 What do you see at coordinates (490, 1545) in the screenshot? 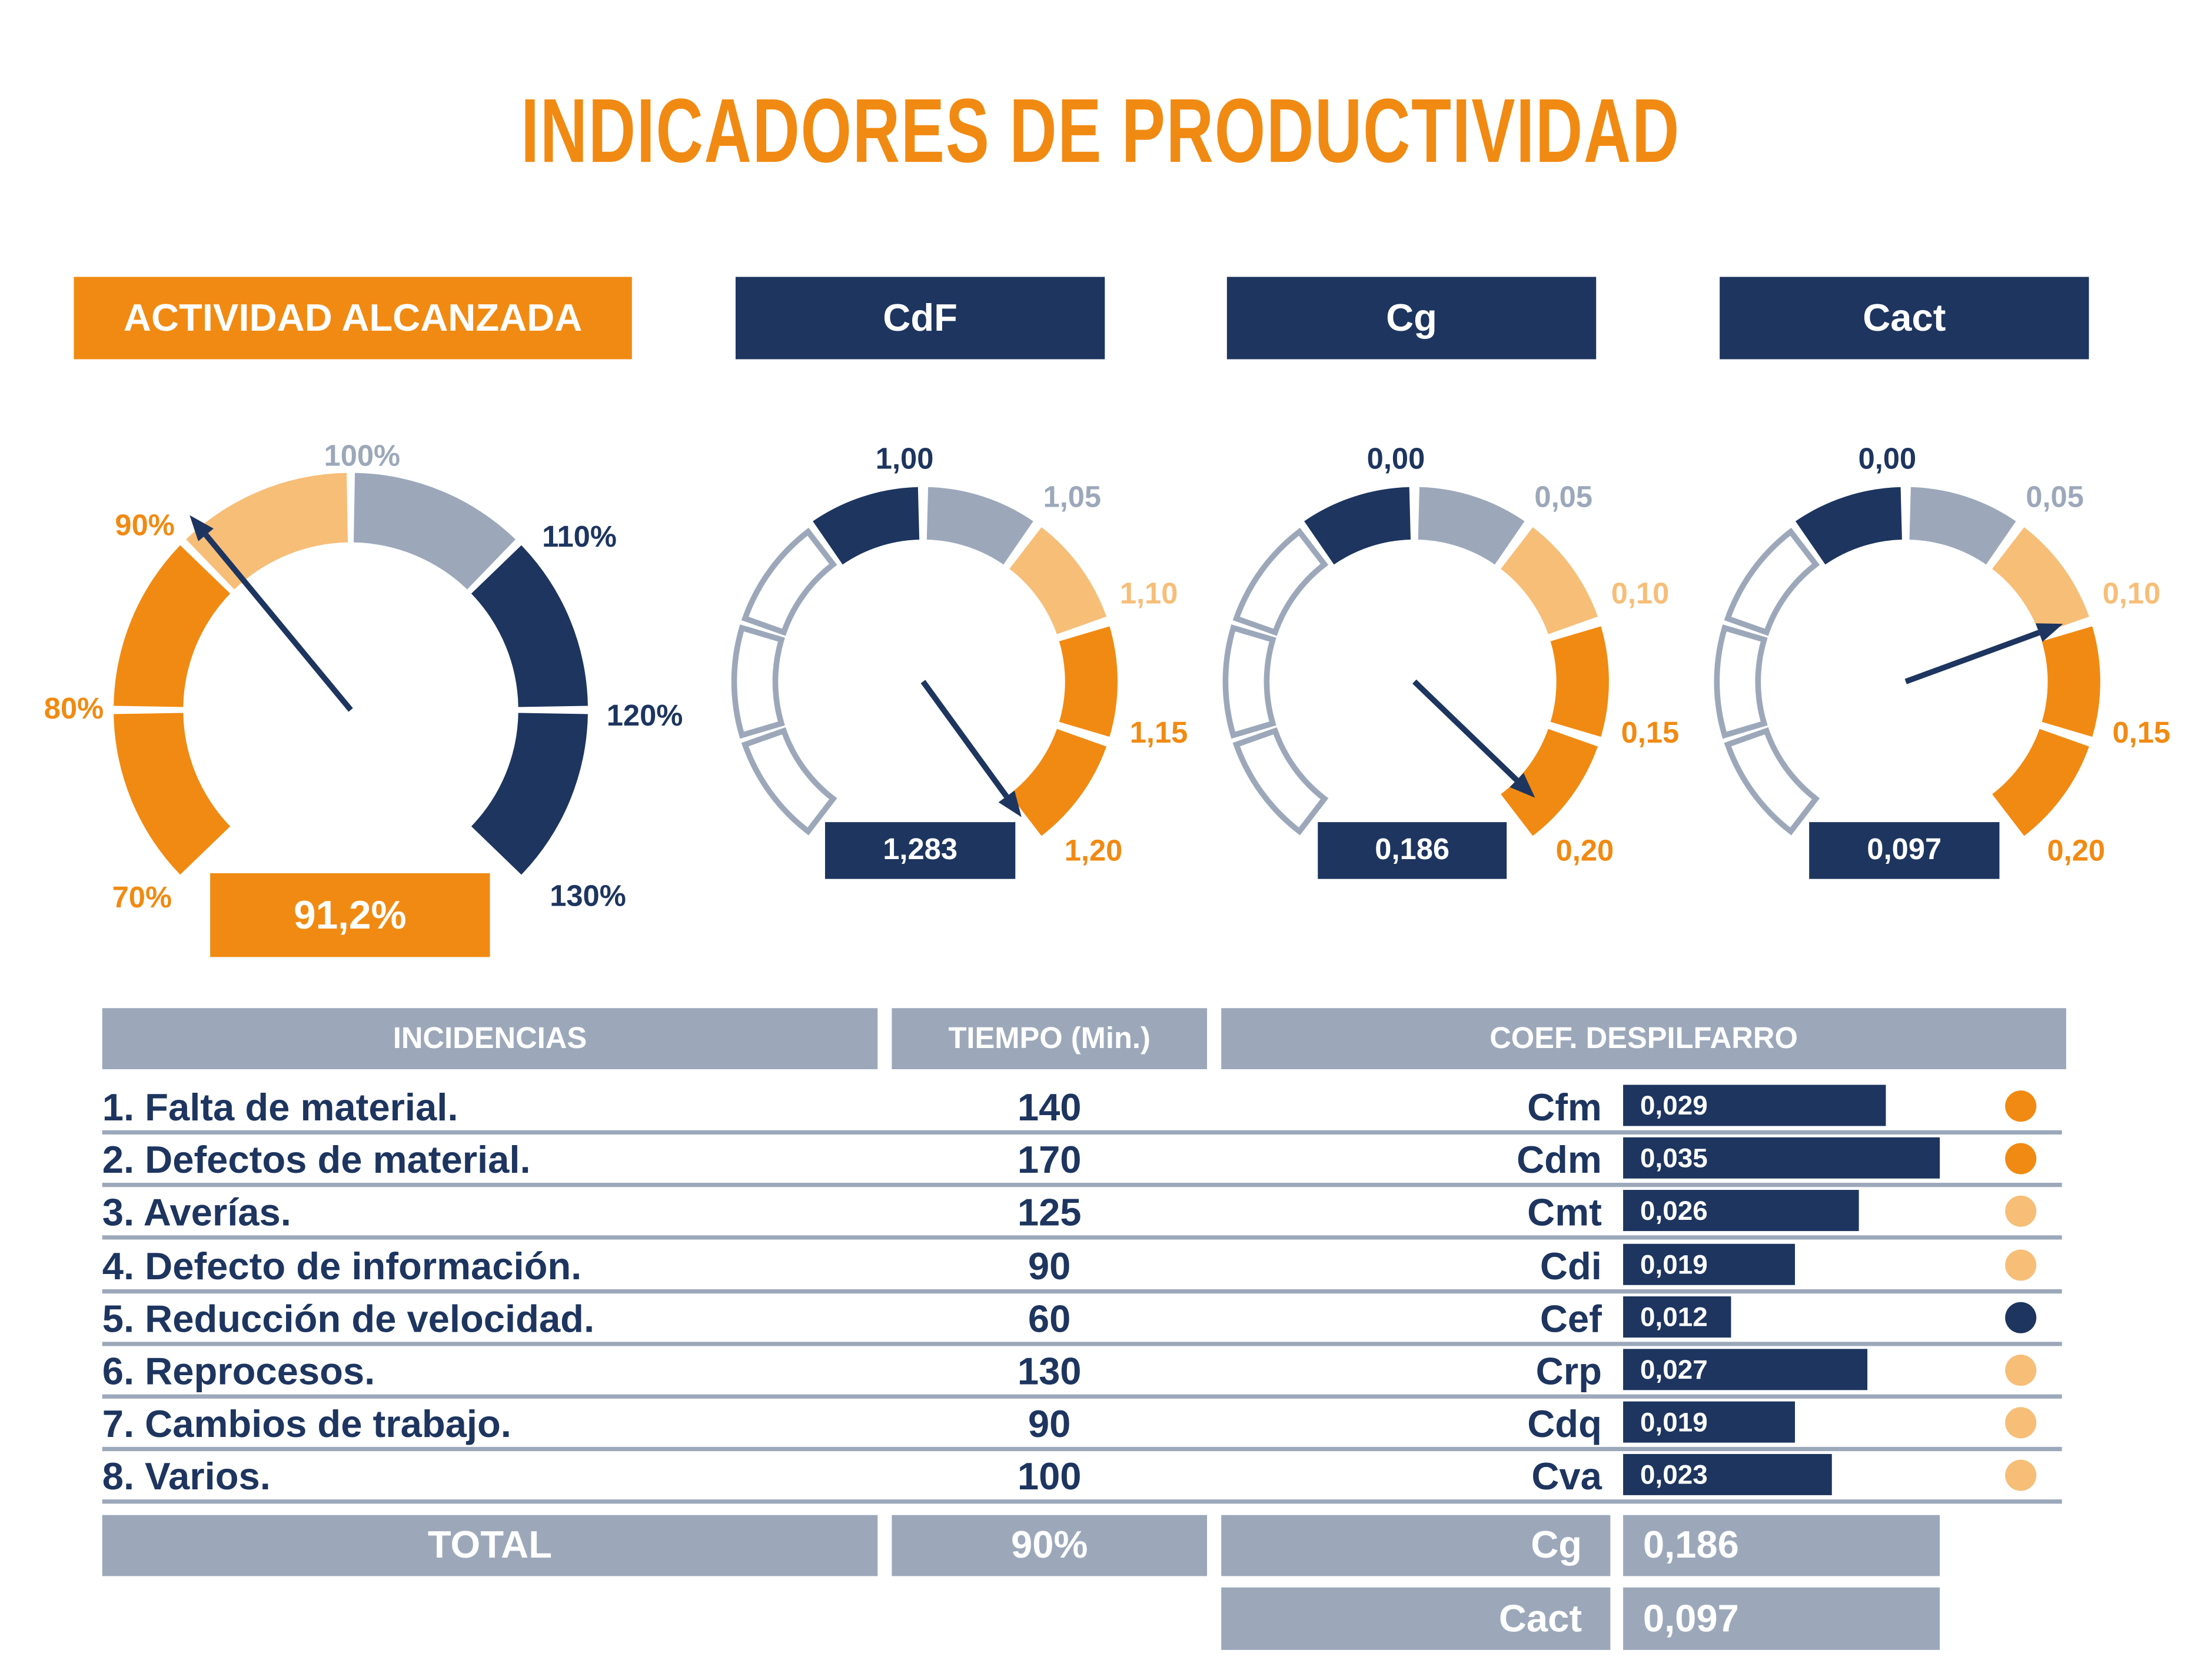
I see `total-label: TOTAL` at bounding box center [490, 1545].